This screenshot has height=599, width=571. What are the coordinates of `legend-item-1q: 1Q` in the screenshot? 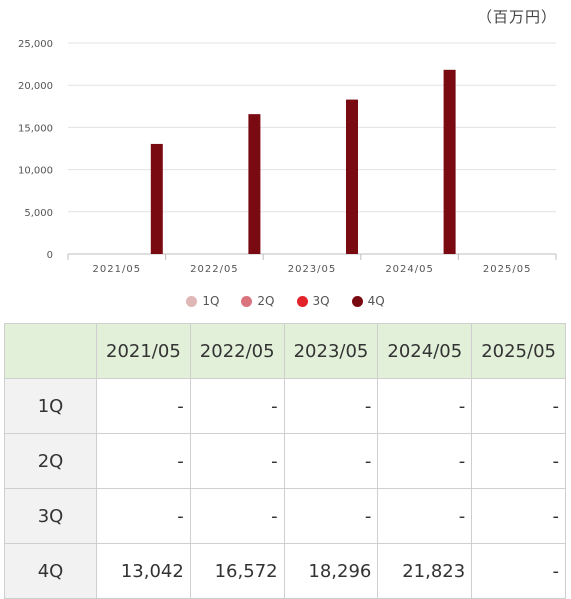 It's located at (202, 301).